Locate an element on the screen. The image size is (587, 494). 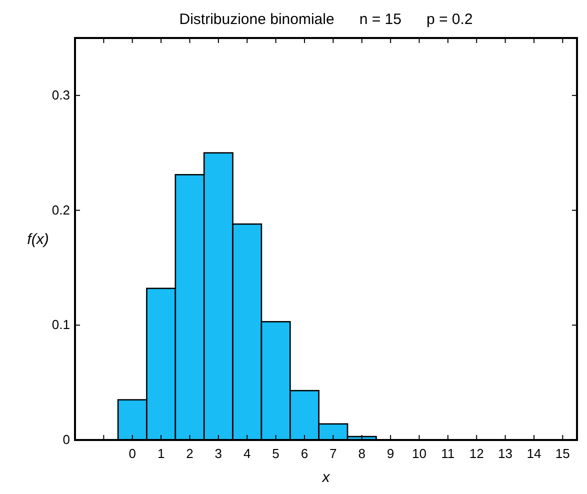
x-tick-label: 4 is located at coordinates (247, 453).